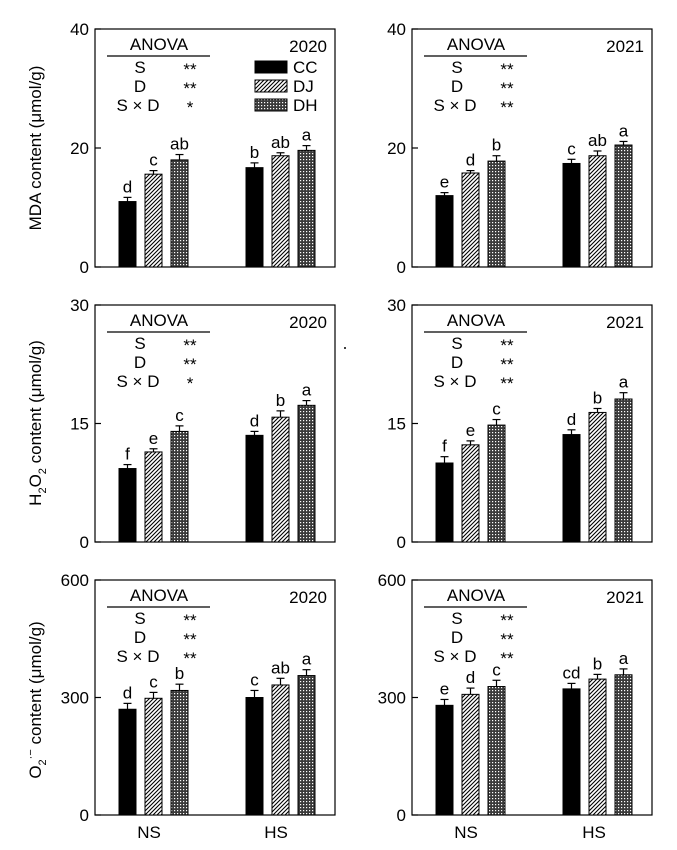  I want to click on xtick-ns-right: NS, so click(466, 832).